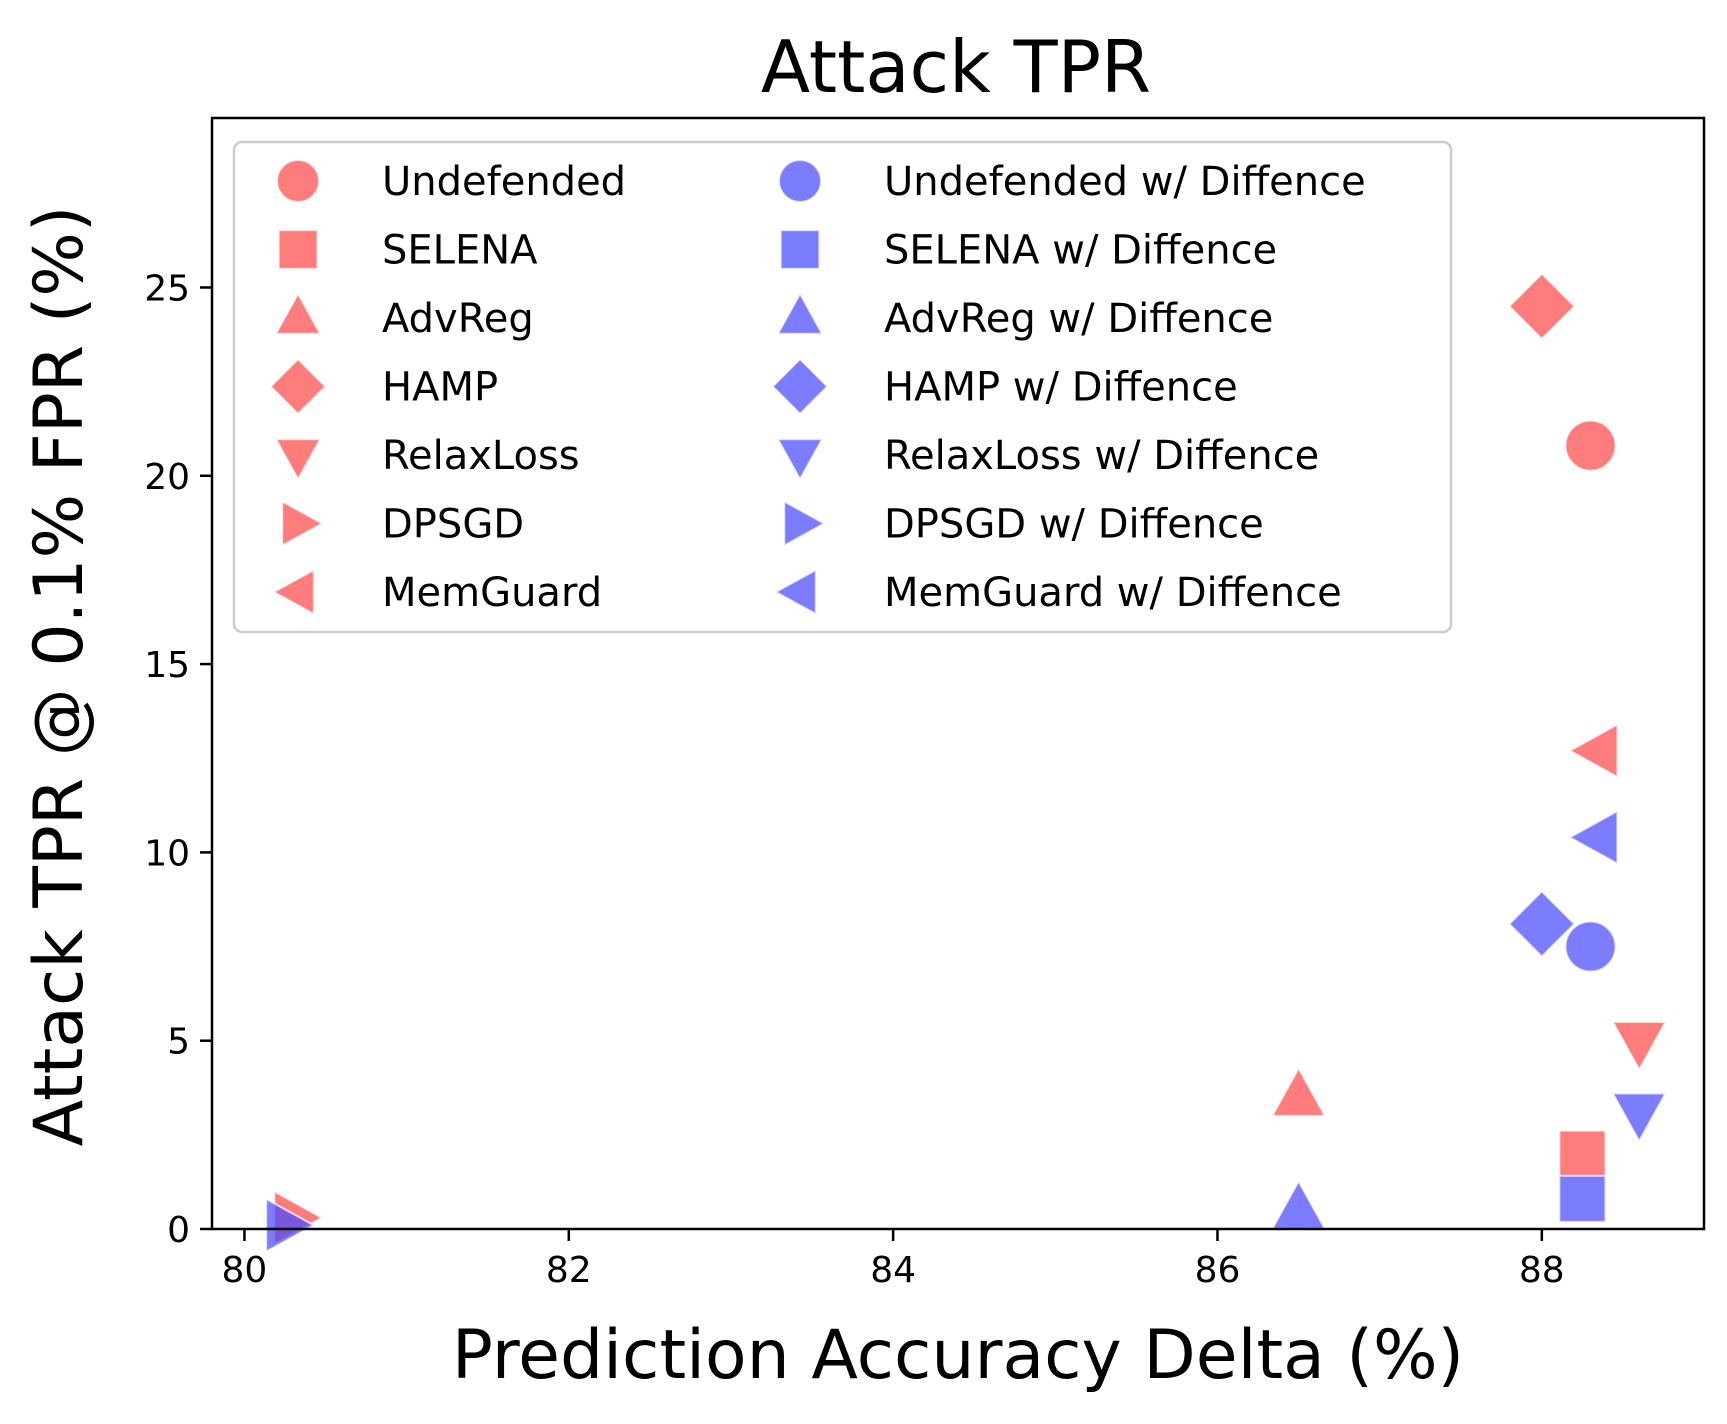 The height and width of the screenshot is (1424, 1727). Describe the element at coordinates (1541, 924) in the screenshot. I see `point-hamp-w-diffence` at that location.